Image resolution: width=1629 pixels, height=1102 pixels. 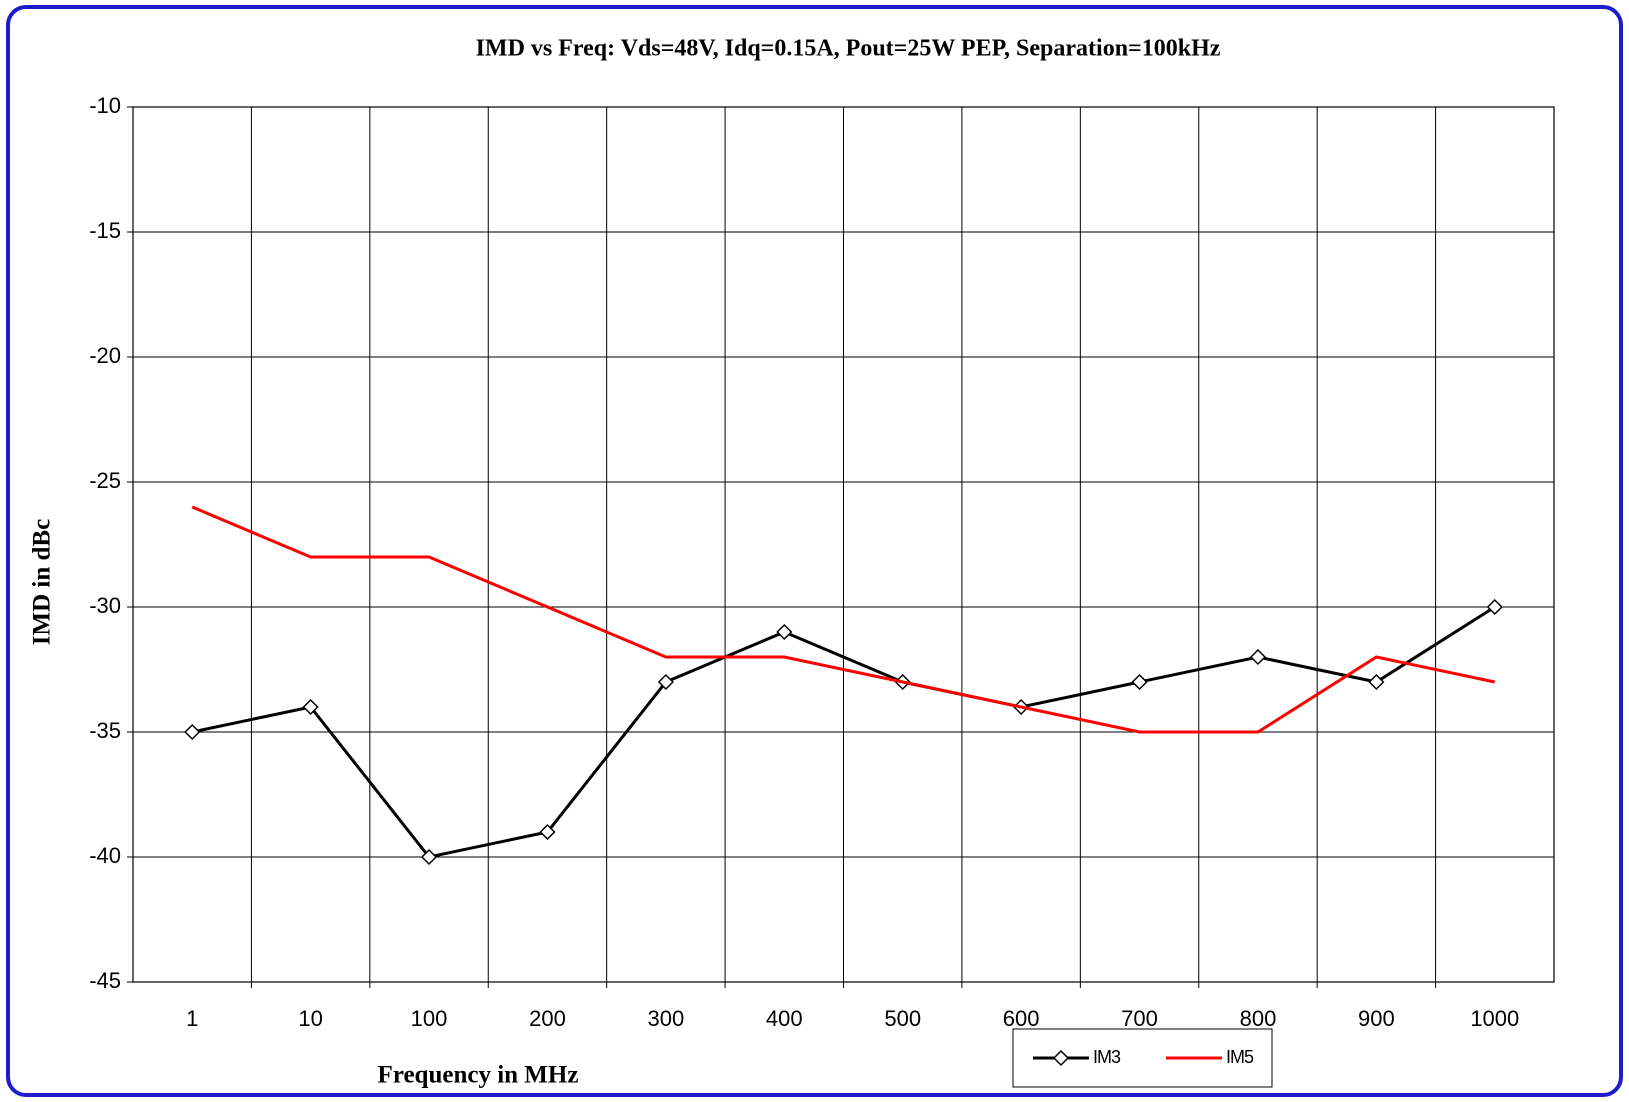 What do you see at coordinates (478, 1075) in the screenshot?
I see `x-axis-label: Frequency in MHz` at bounding box center [478, 1075].